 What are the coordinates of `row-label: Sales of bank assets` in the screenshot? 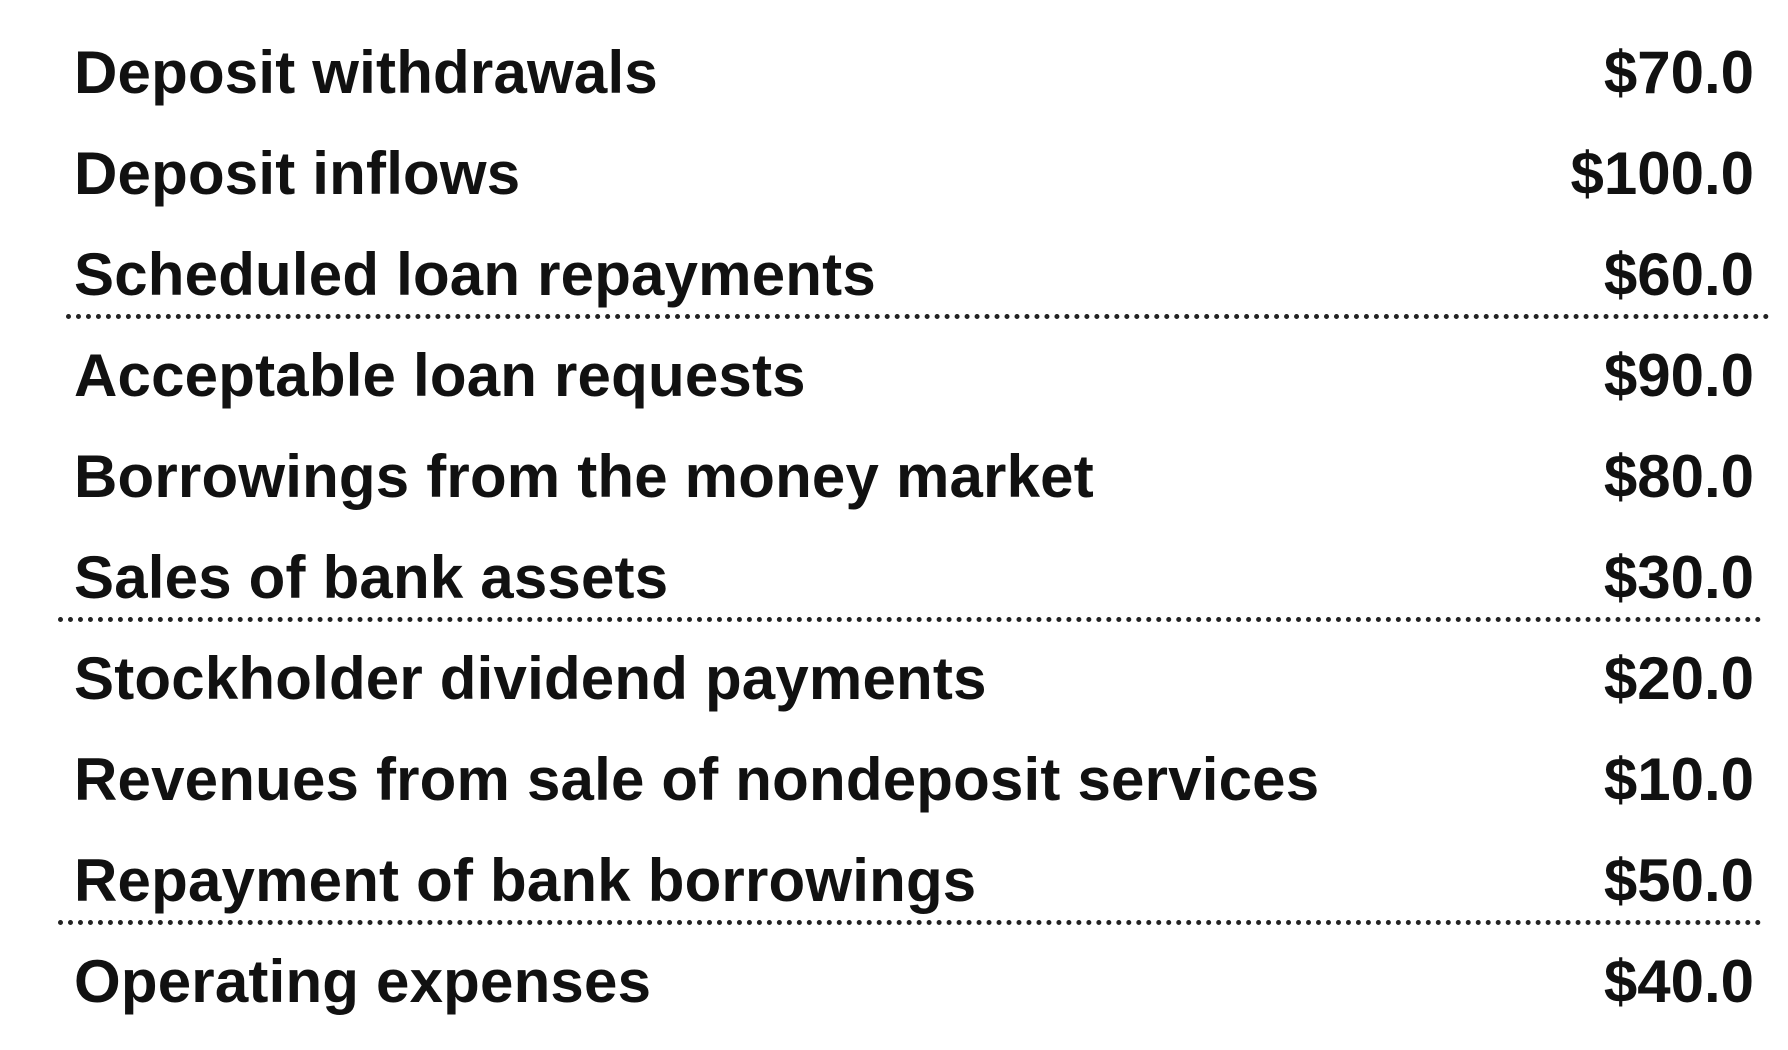 It's located at (371, 577).